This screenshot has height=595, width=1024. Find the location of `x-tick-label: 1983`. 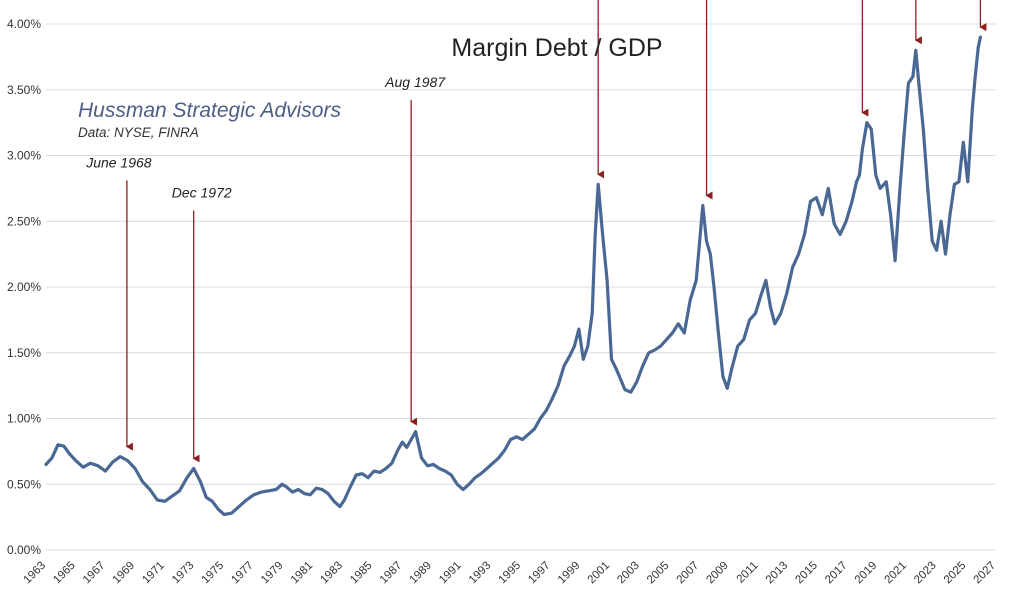

x-tick-label: 1983 is located at coordinates (331, 573).